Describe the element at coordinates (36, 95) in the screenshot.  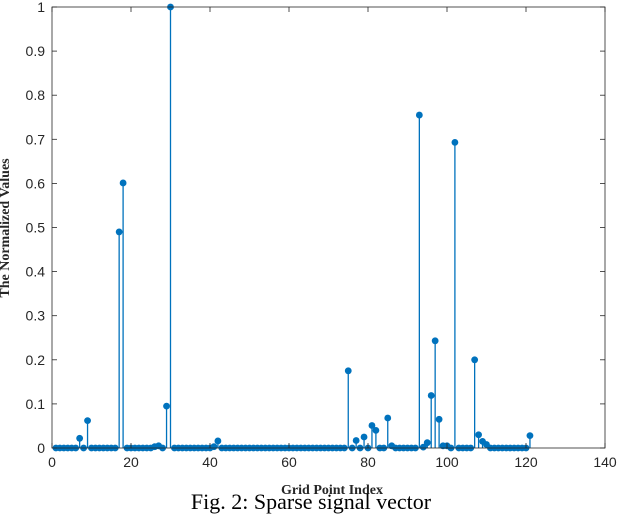
I see `y-tick-label: 0.8` at that location.